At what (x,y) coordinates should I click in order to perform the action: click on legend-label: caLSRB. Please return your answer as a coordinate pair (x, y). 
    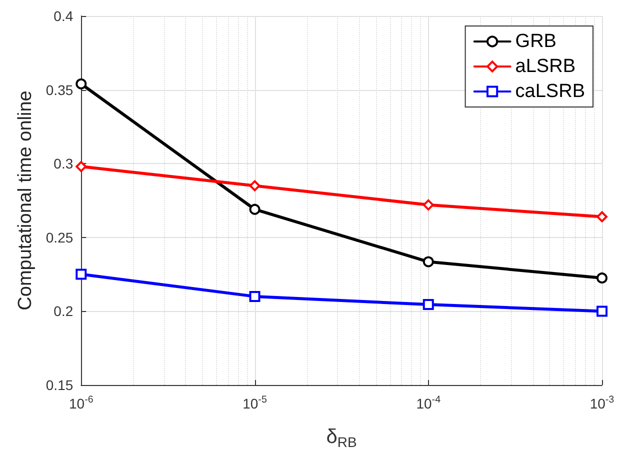
    Looking at the image, I should click on (550, 91).